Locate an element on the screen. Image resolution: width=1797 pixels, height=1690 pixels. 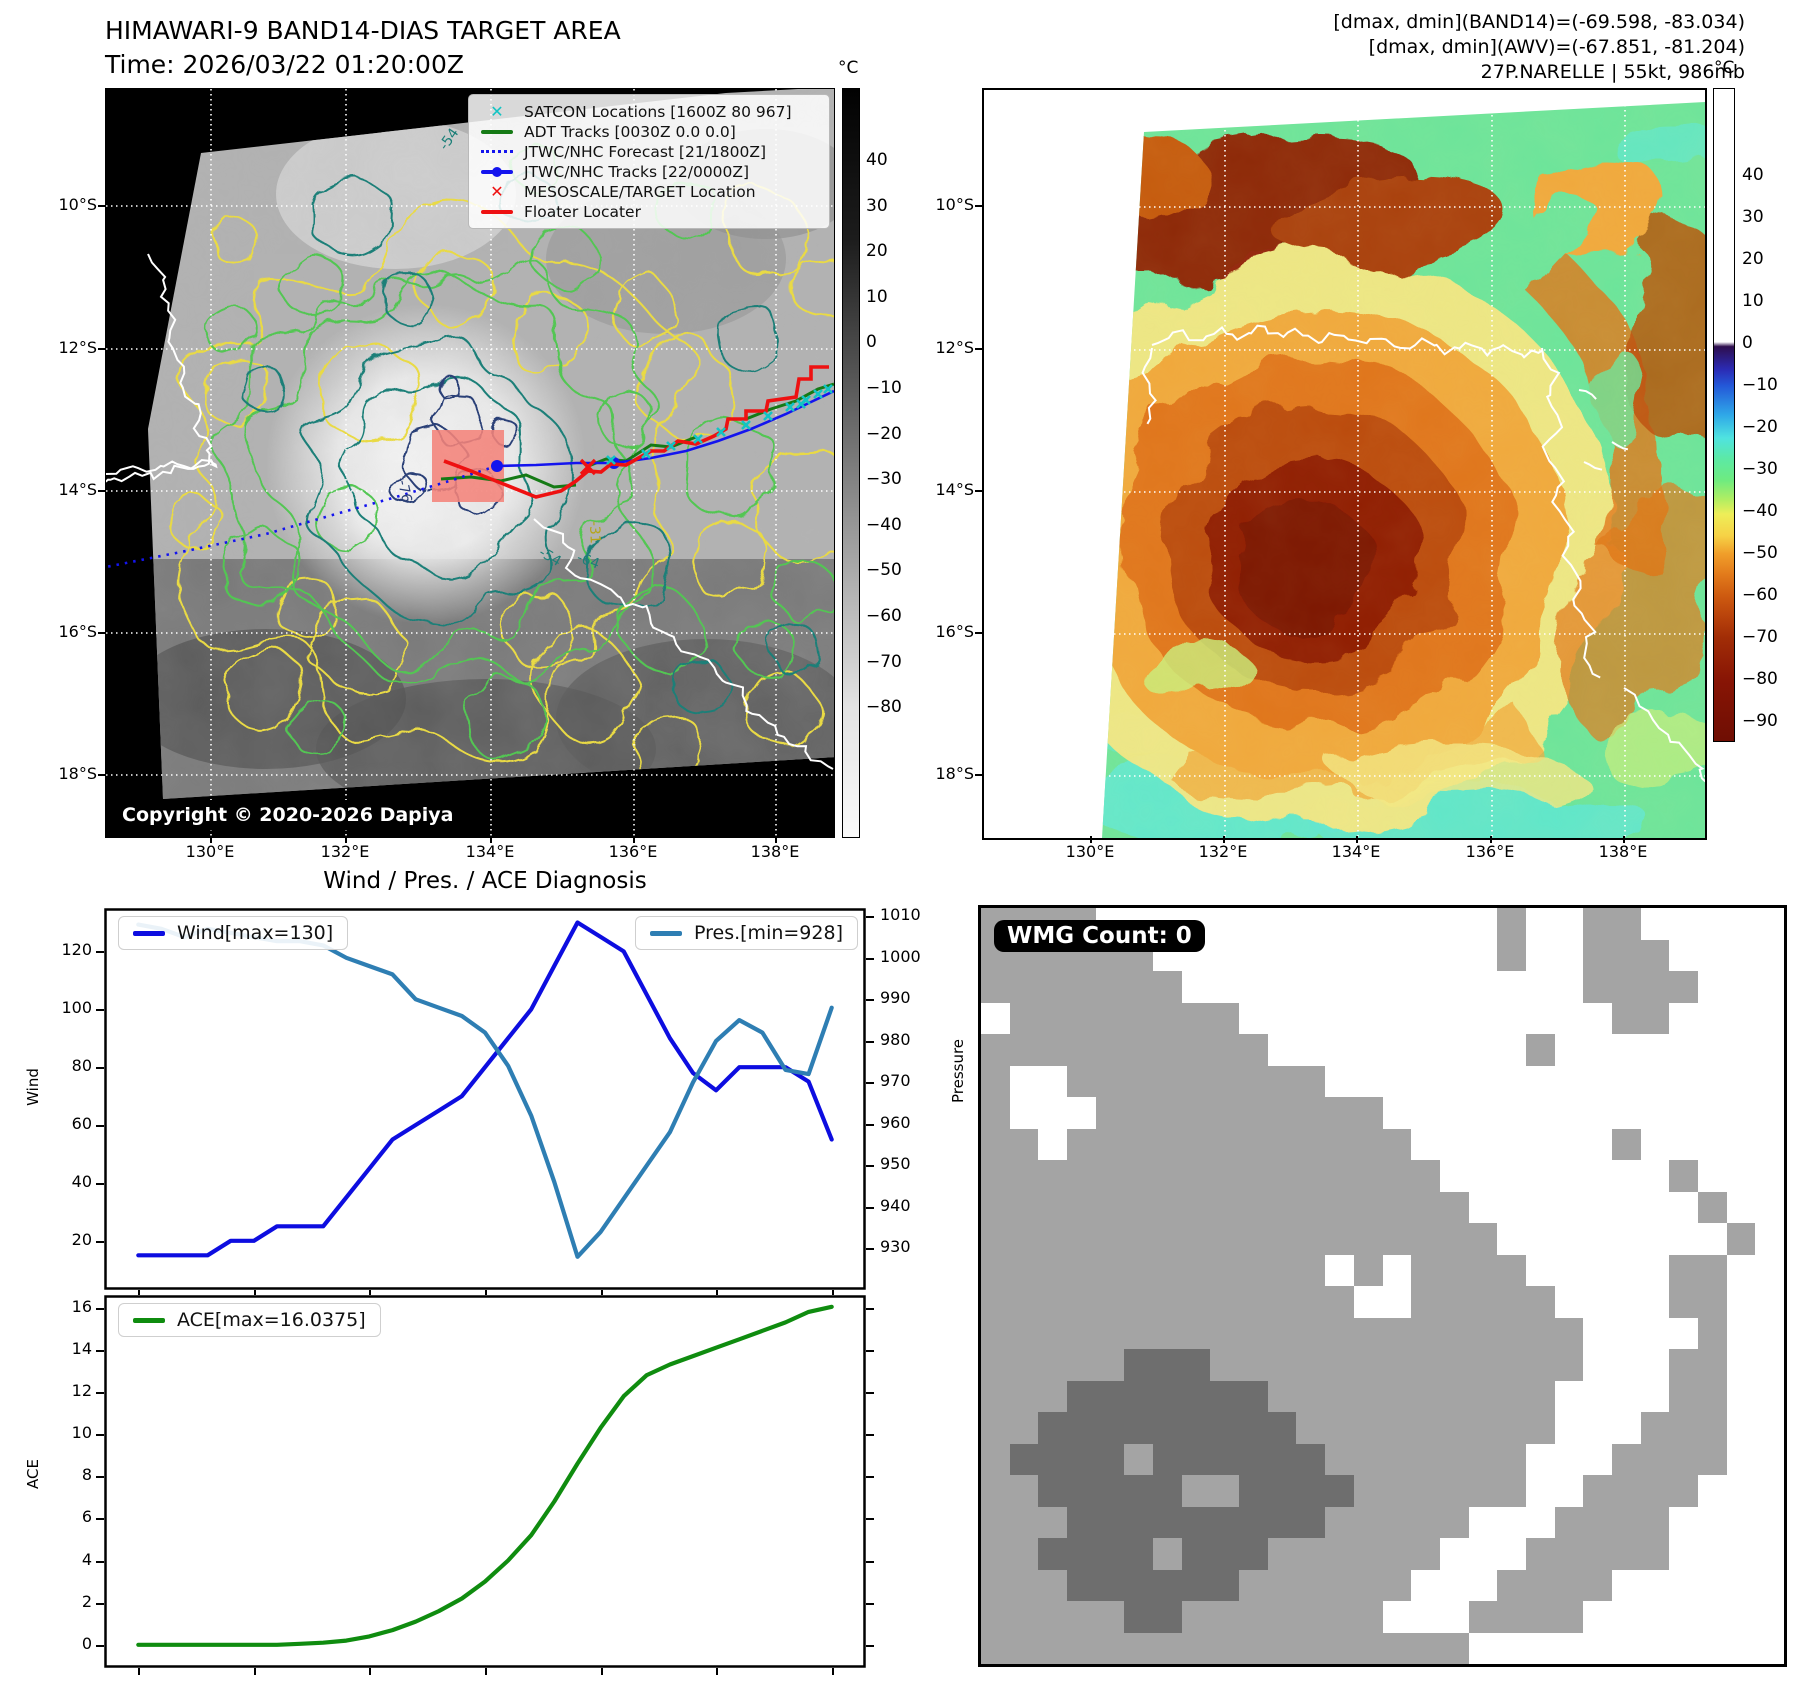
pressure-y-tick-label: 970 is located at coordinates (895, 1081).